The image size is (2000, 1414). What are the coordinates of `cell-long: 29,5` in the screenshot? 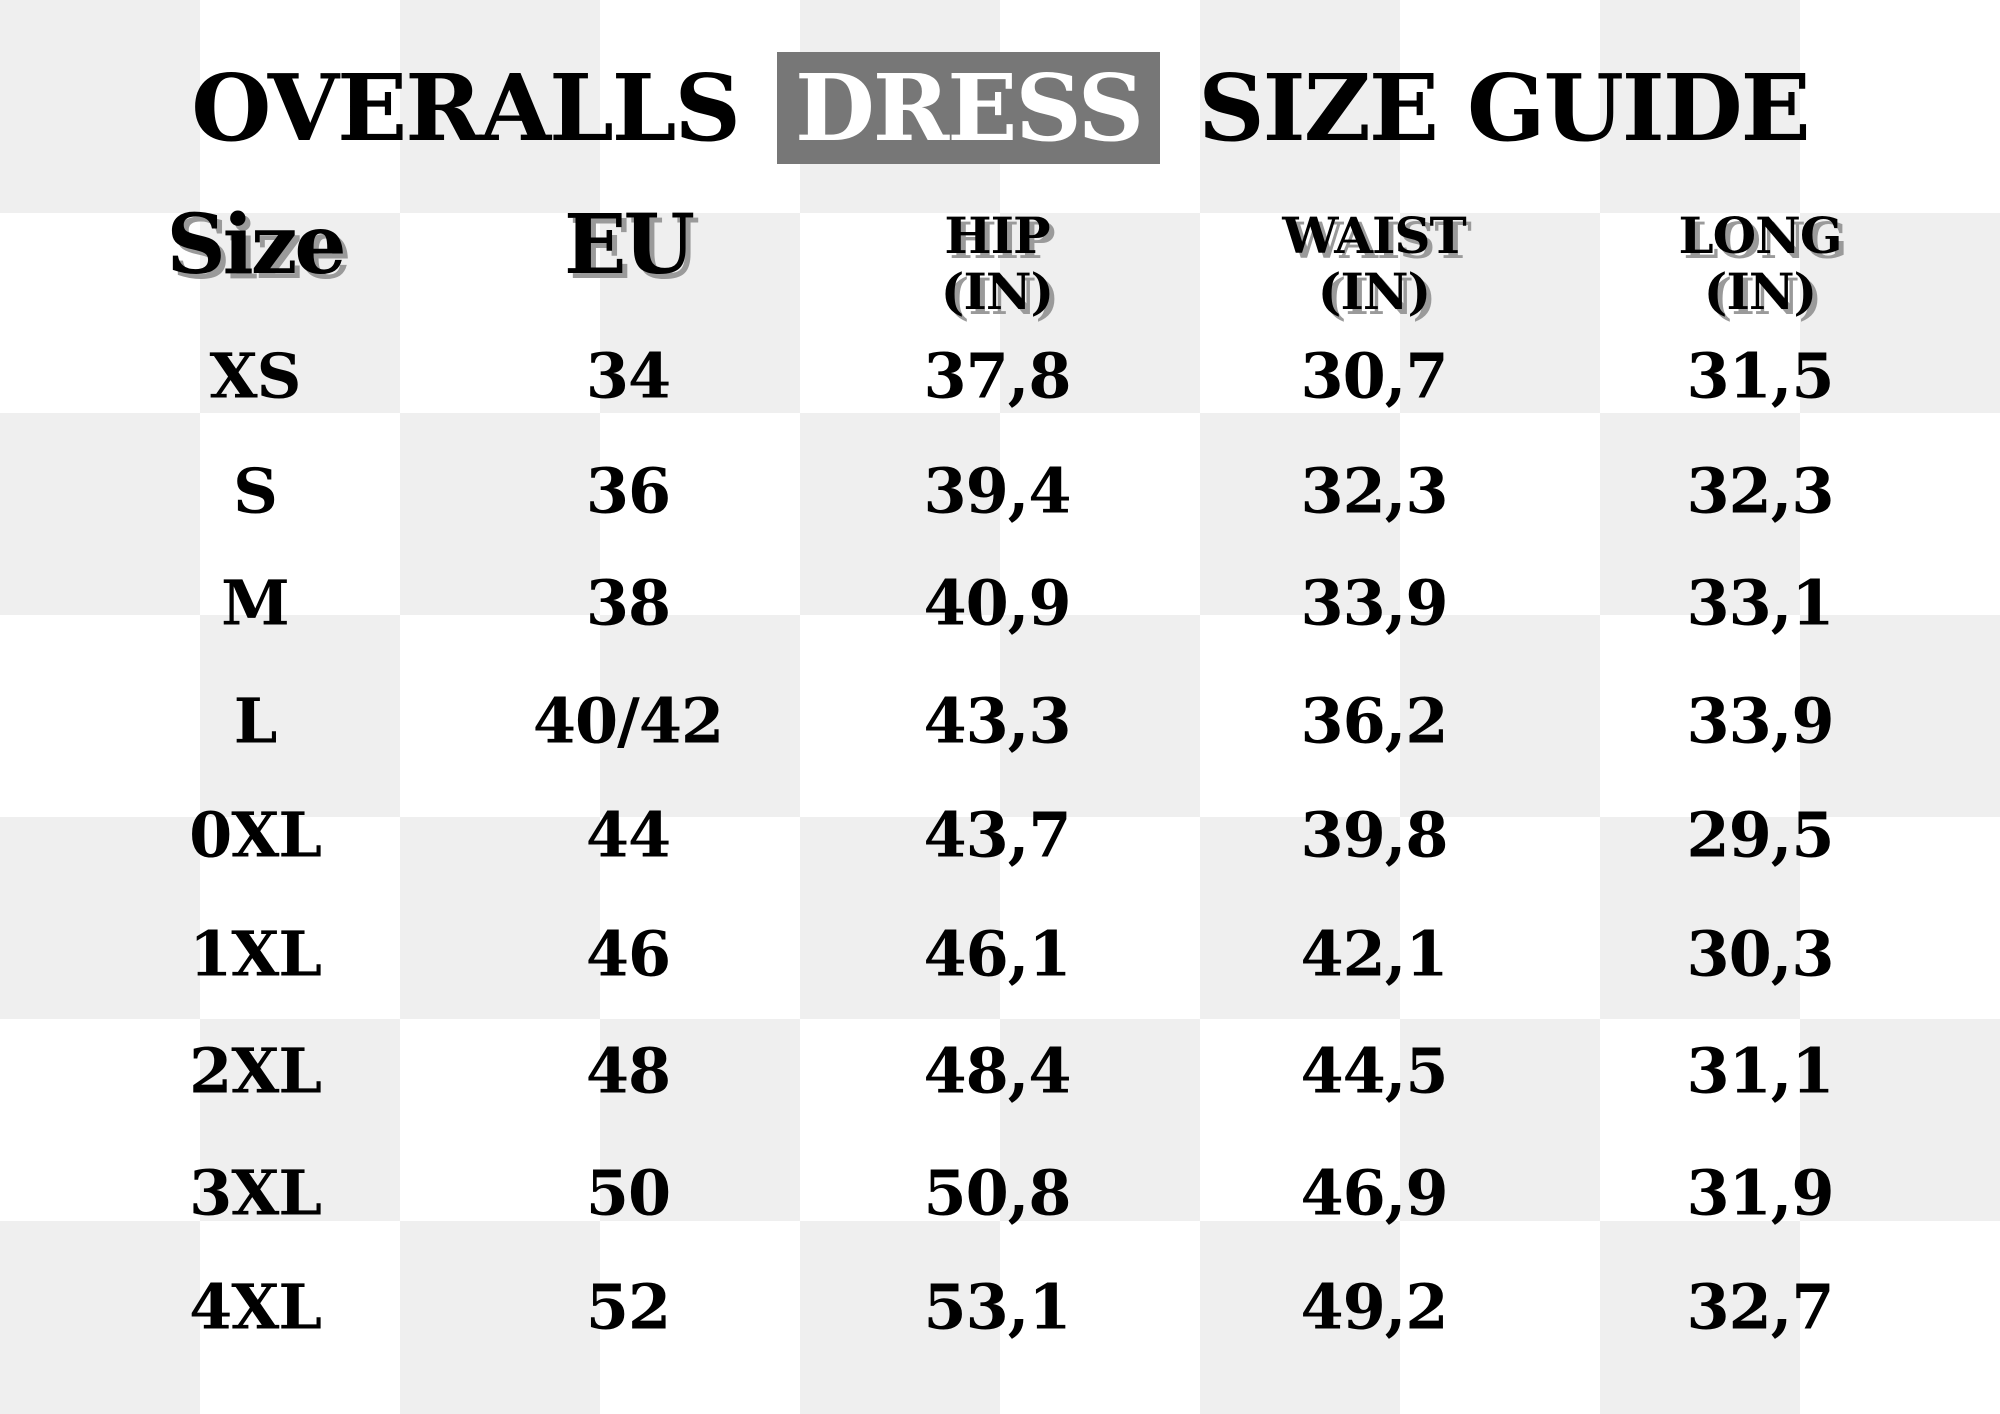 It's located at (1760, 835).